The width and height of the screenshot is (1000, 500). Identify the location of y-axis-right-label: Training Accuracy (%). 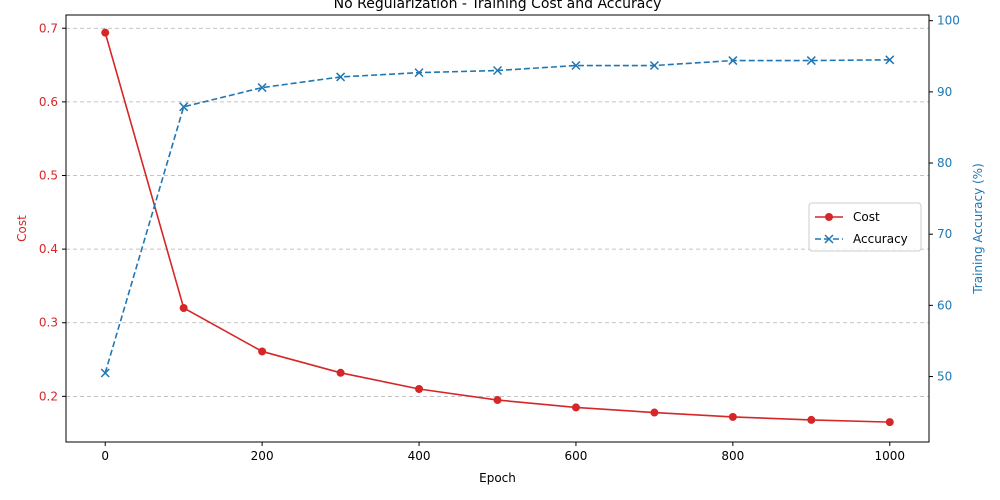
(978, 229).